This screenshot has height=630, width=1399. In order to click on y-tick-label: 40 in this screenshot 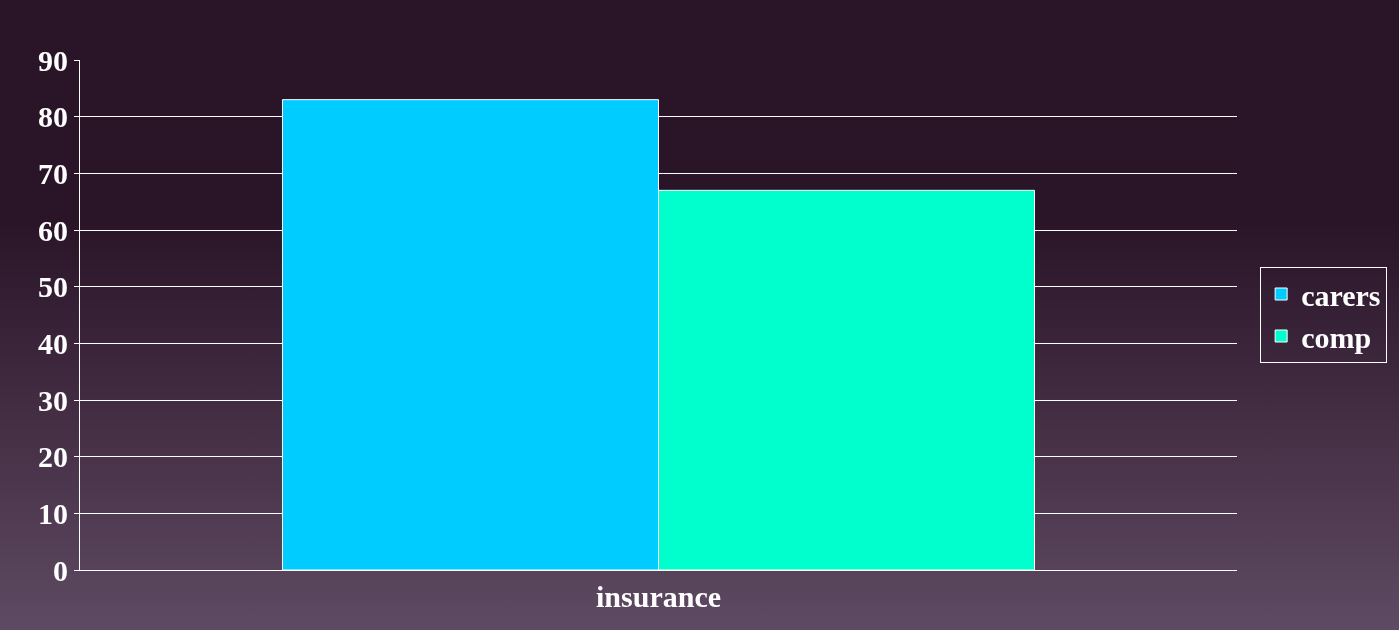, I will do `click(53, 343)`.